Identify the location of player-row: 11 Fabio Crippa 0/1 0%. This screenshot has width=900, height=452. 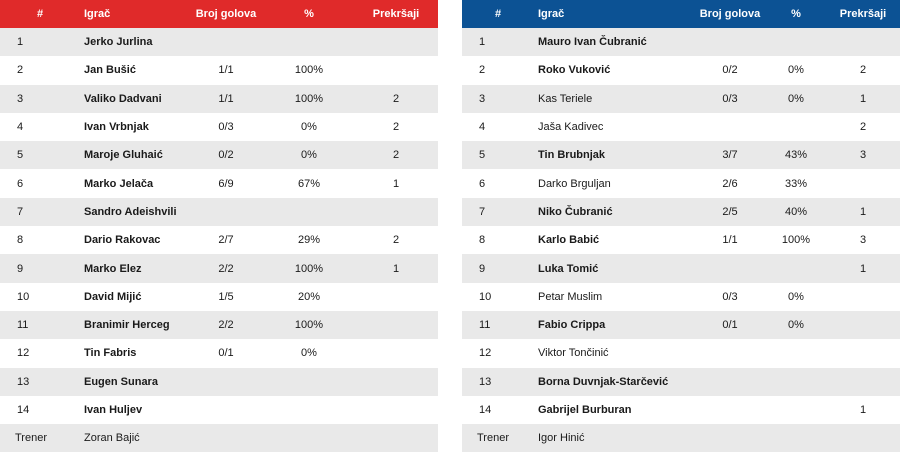
(681, 325).